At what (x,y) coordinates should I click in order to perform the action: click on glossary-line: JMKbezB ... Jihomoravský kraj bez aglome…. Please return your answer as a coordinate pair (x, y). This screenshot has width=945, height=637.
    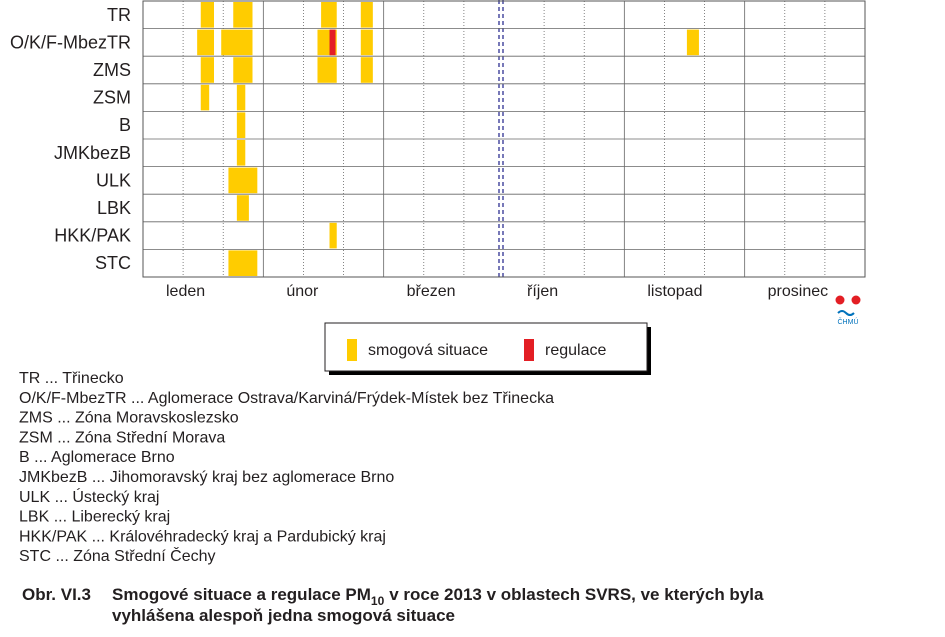
    Looking at the image, I should click on (206, 477).